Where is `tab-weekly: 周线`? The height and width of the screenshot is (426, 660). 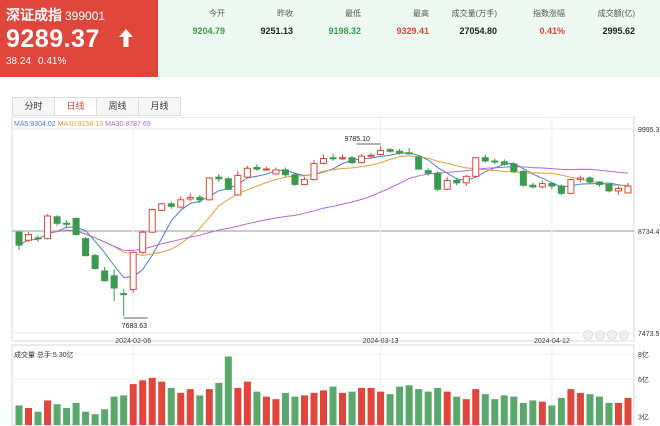
tab-weekly: 周线 is located at coordinates (117, 106).